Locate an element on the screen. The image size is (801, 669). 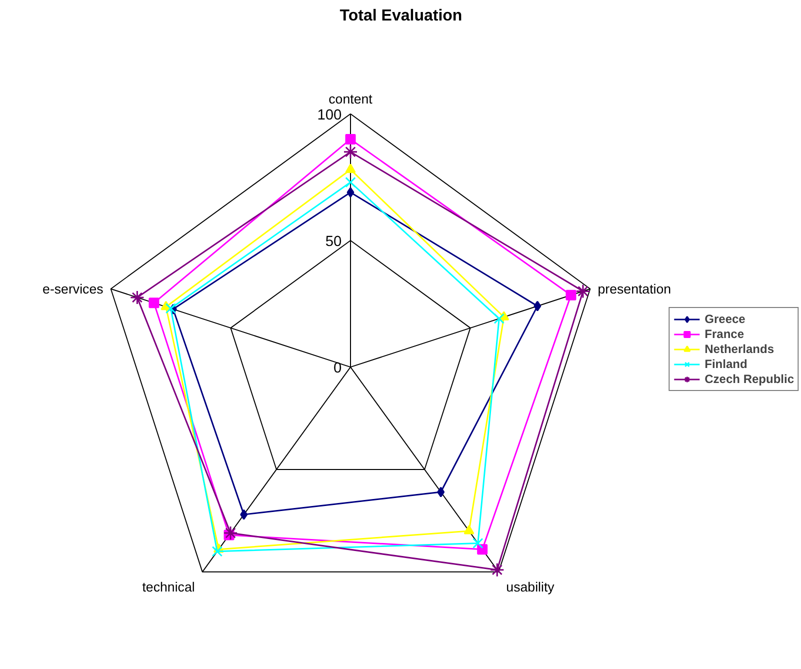
legend-label: France is located at coordinates (724, 334).